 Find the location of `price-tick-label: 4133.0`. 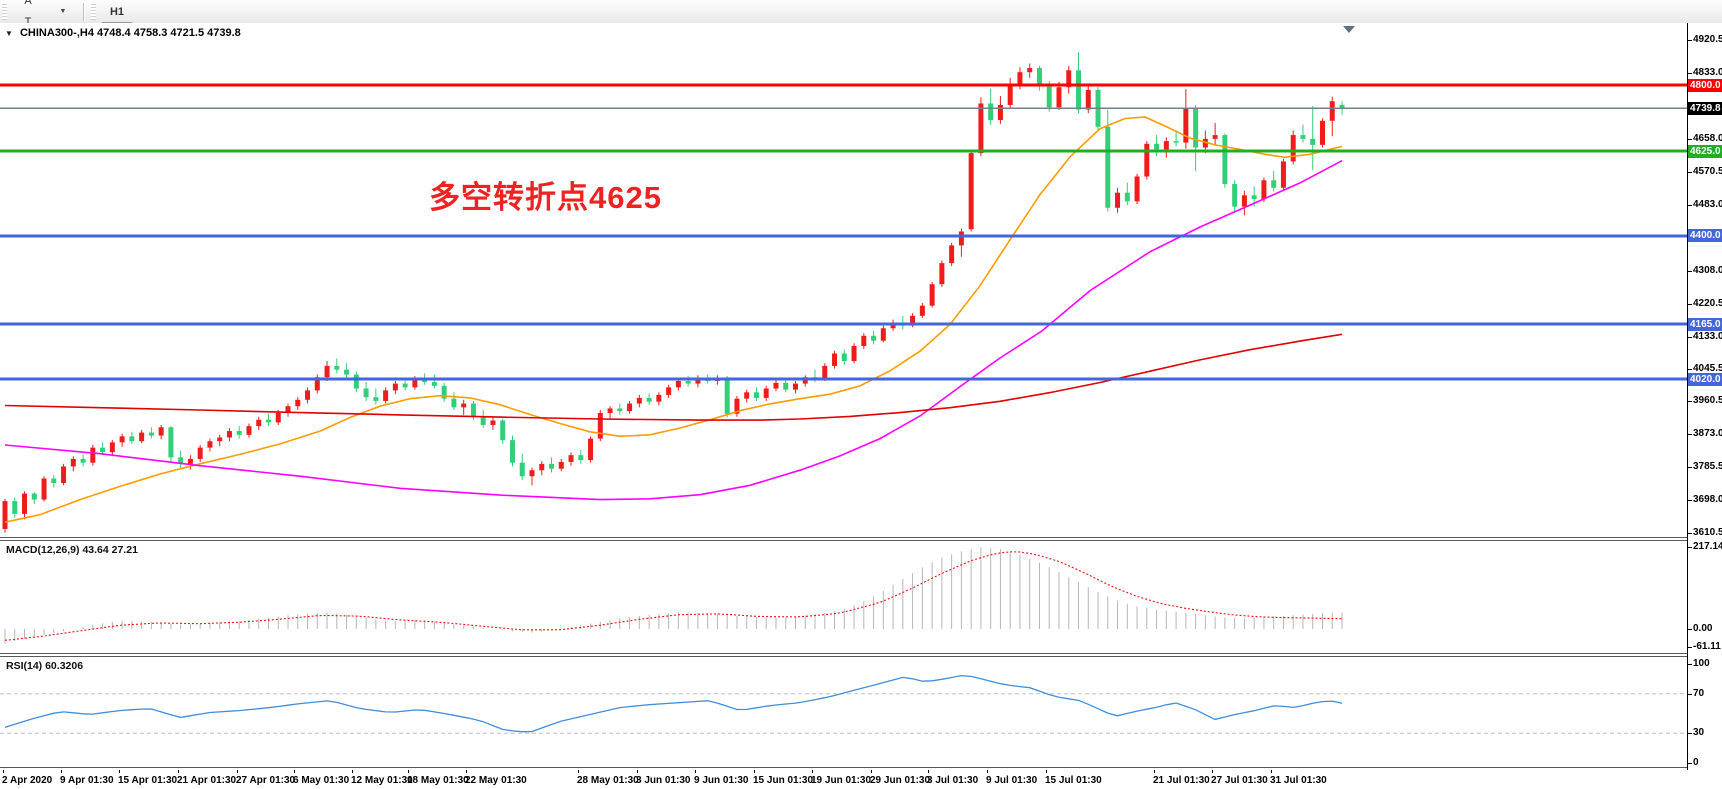

price-tick-label: 4133.0 is located at coordinates (1705, 336).